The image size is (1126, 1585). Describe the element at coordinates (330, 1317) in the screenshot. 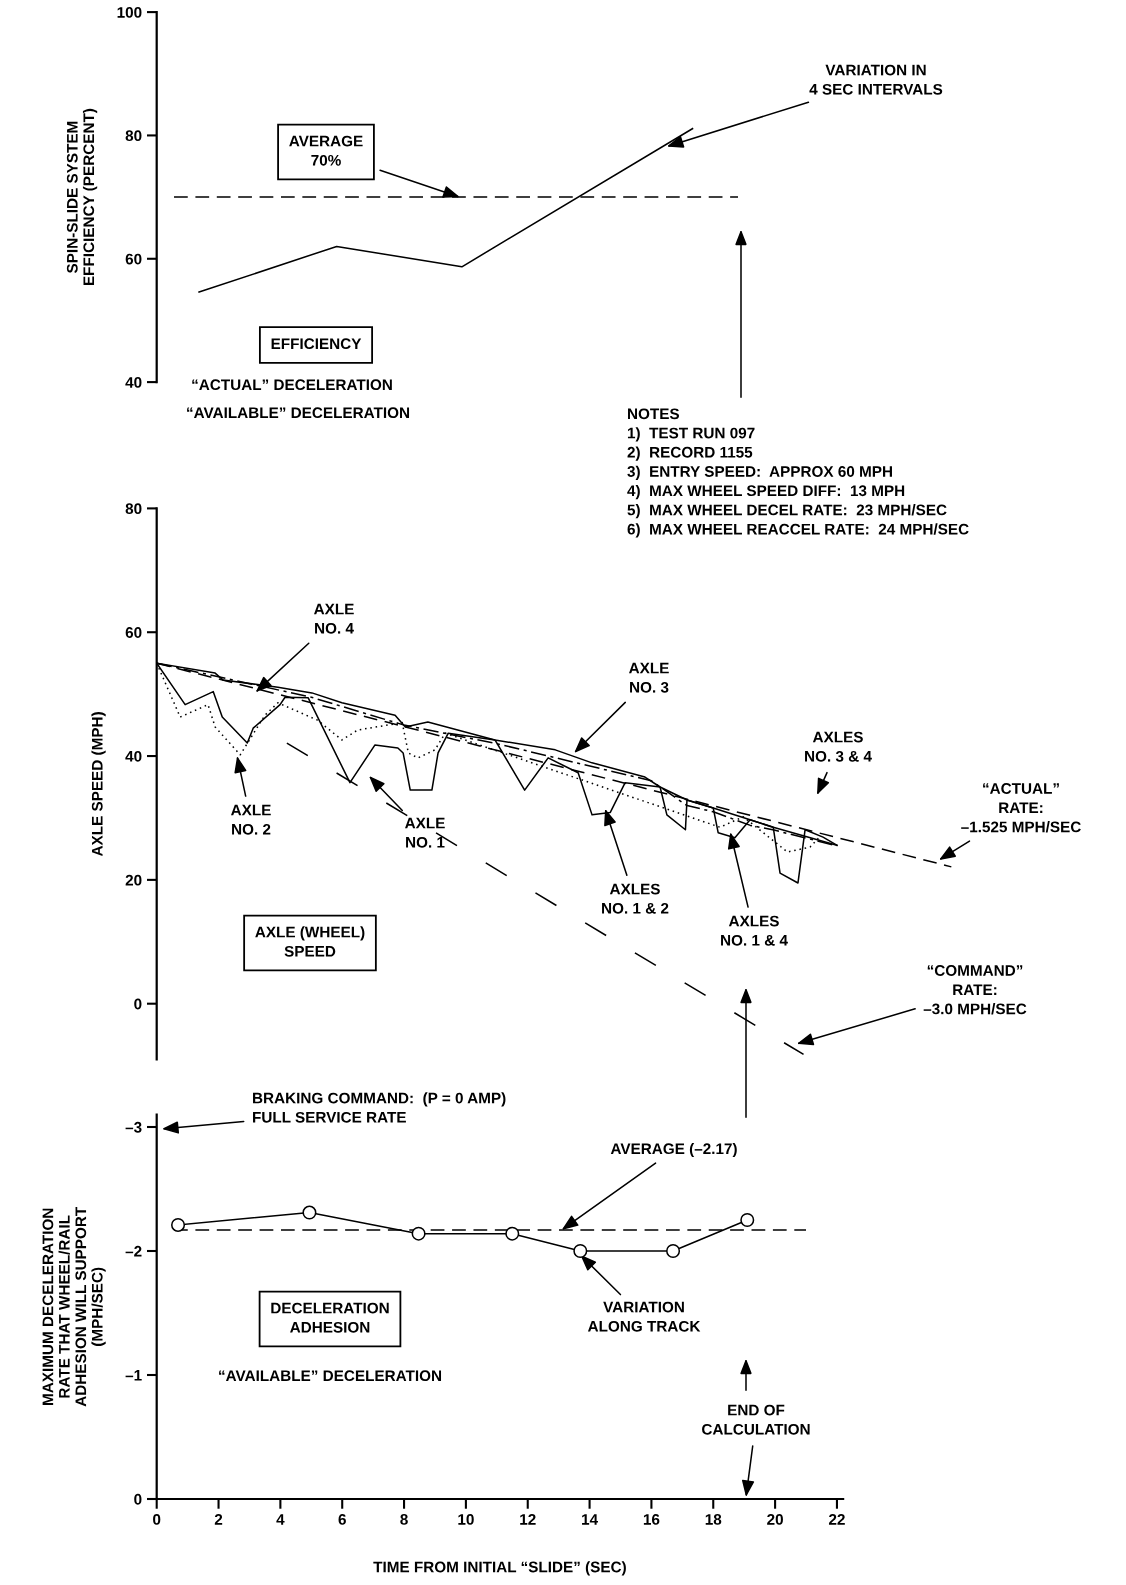

I see `annotation: DECELERATION ADHESION` at that location.